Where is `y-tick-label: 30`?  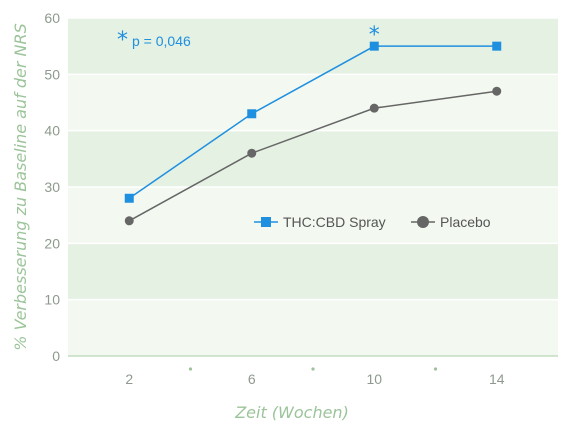
y-tick-label: 30 is located at coordinates (52, 187).